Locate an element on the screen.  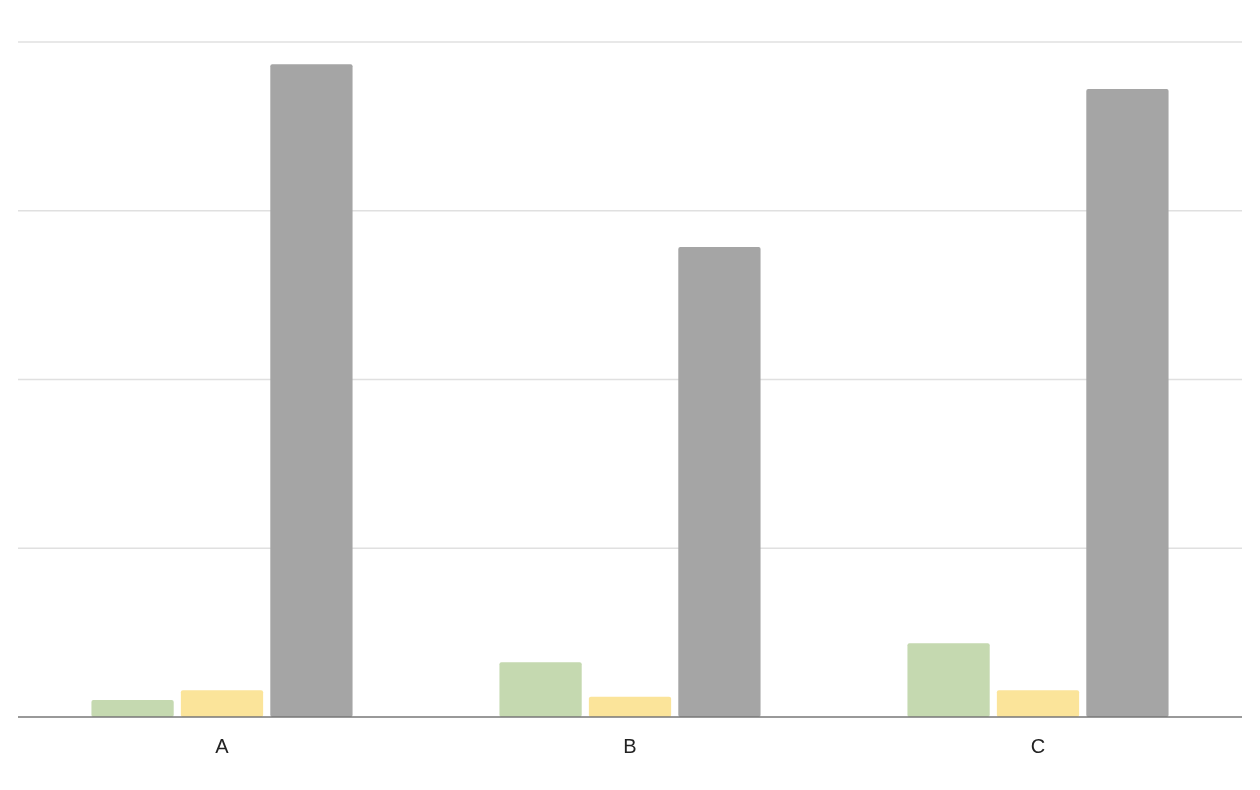
x-tick-label: A is located at coordinates (222, 746).